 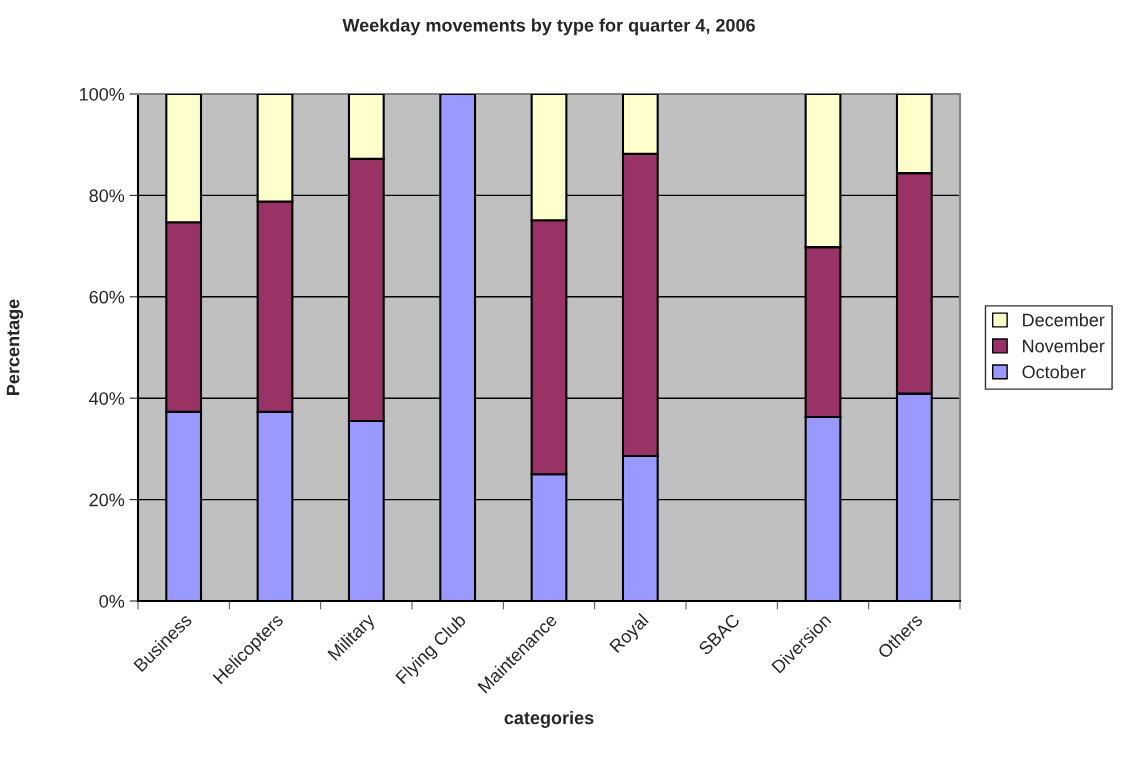 What do you see at coordinates (1054, 372) in the screenshot?
I see `legend-label: October` at bounding box center [1054, 372].